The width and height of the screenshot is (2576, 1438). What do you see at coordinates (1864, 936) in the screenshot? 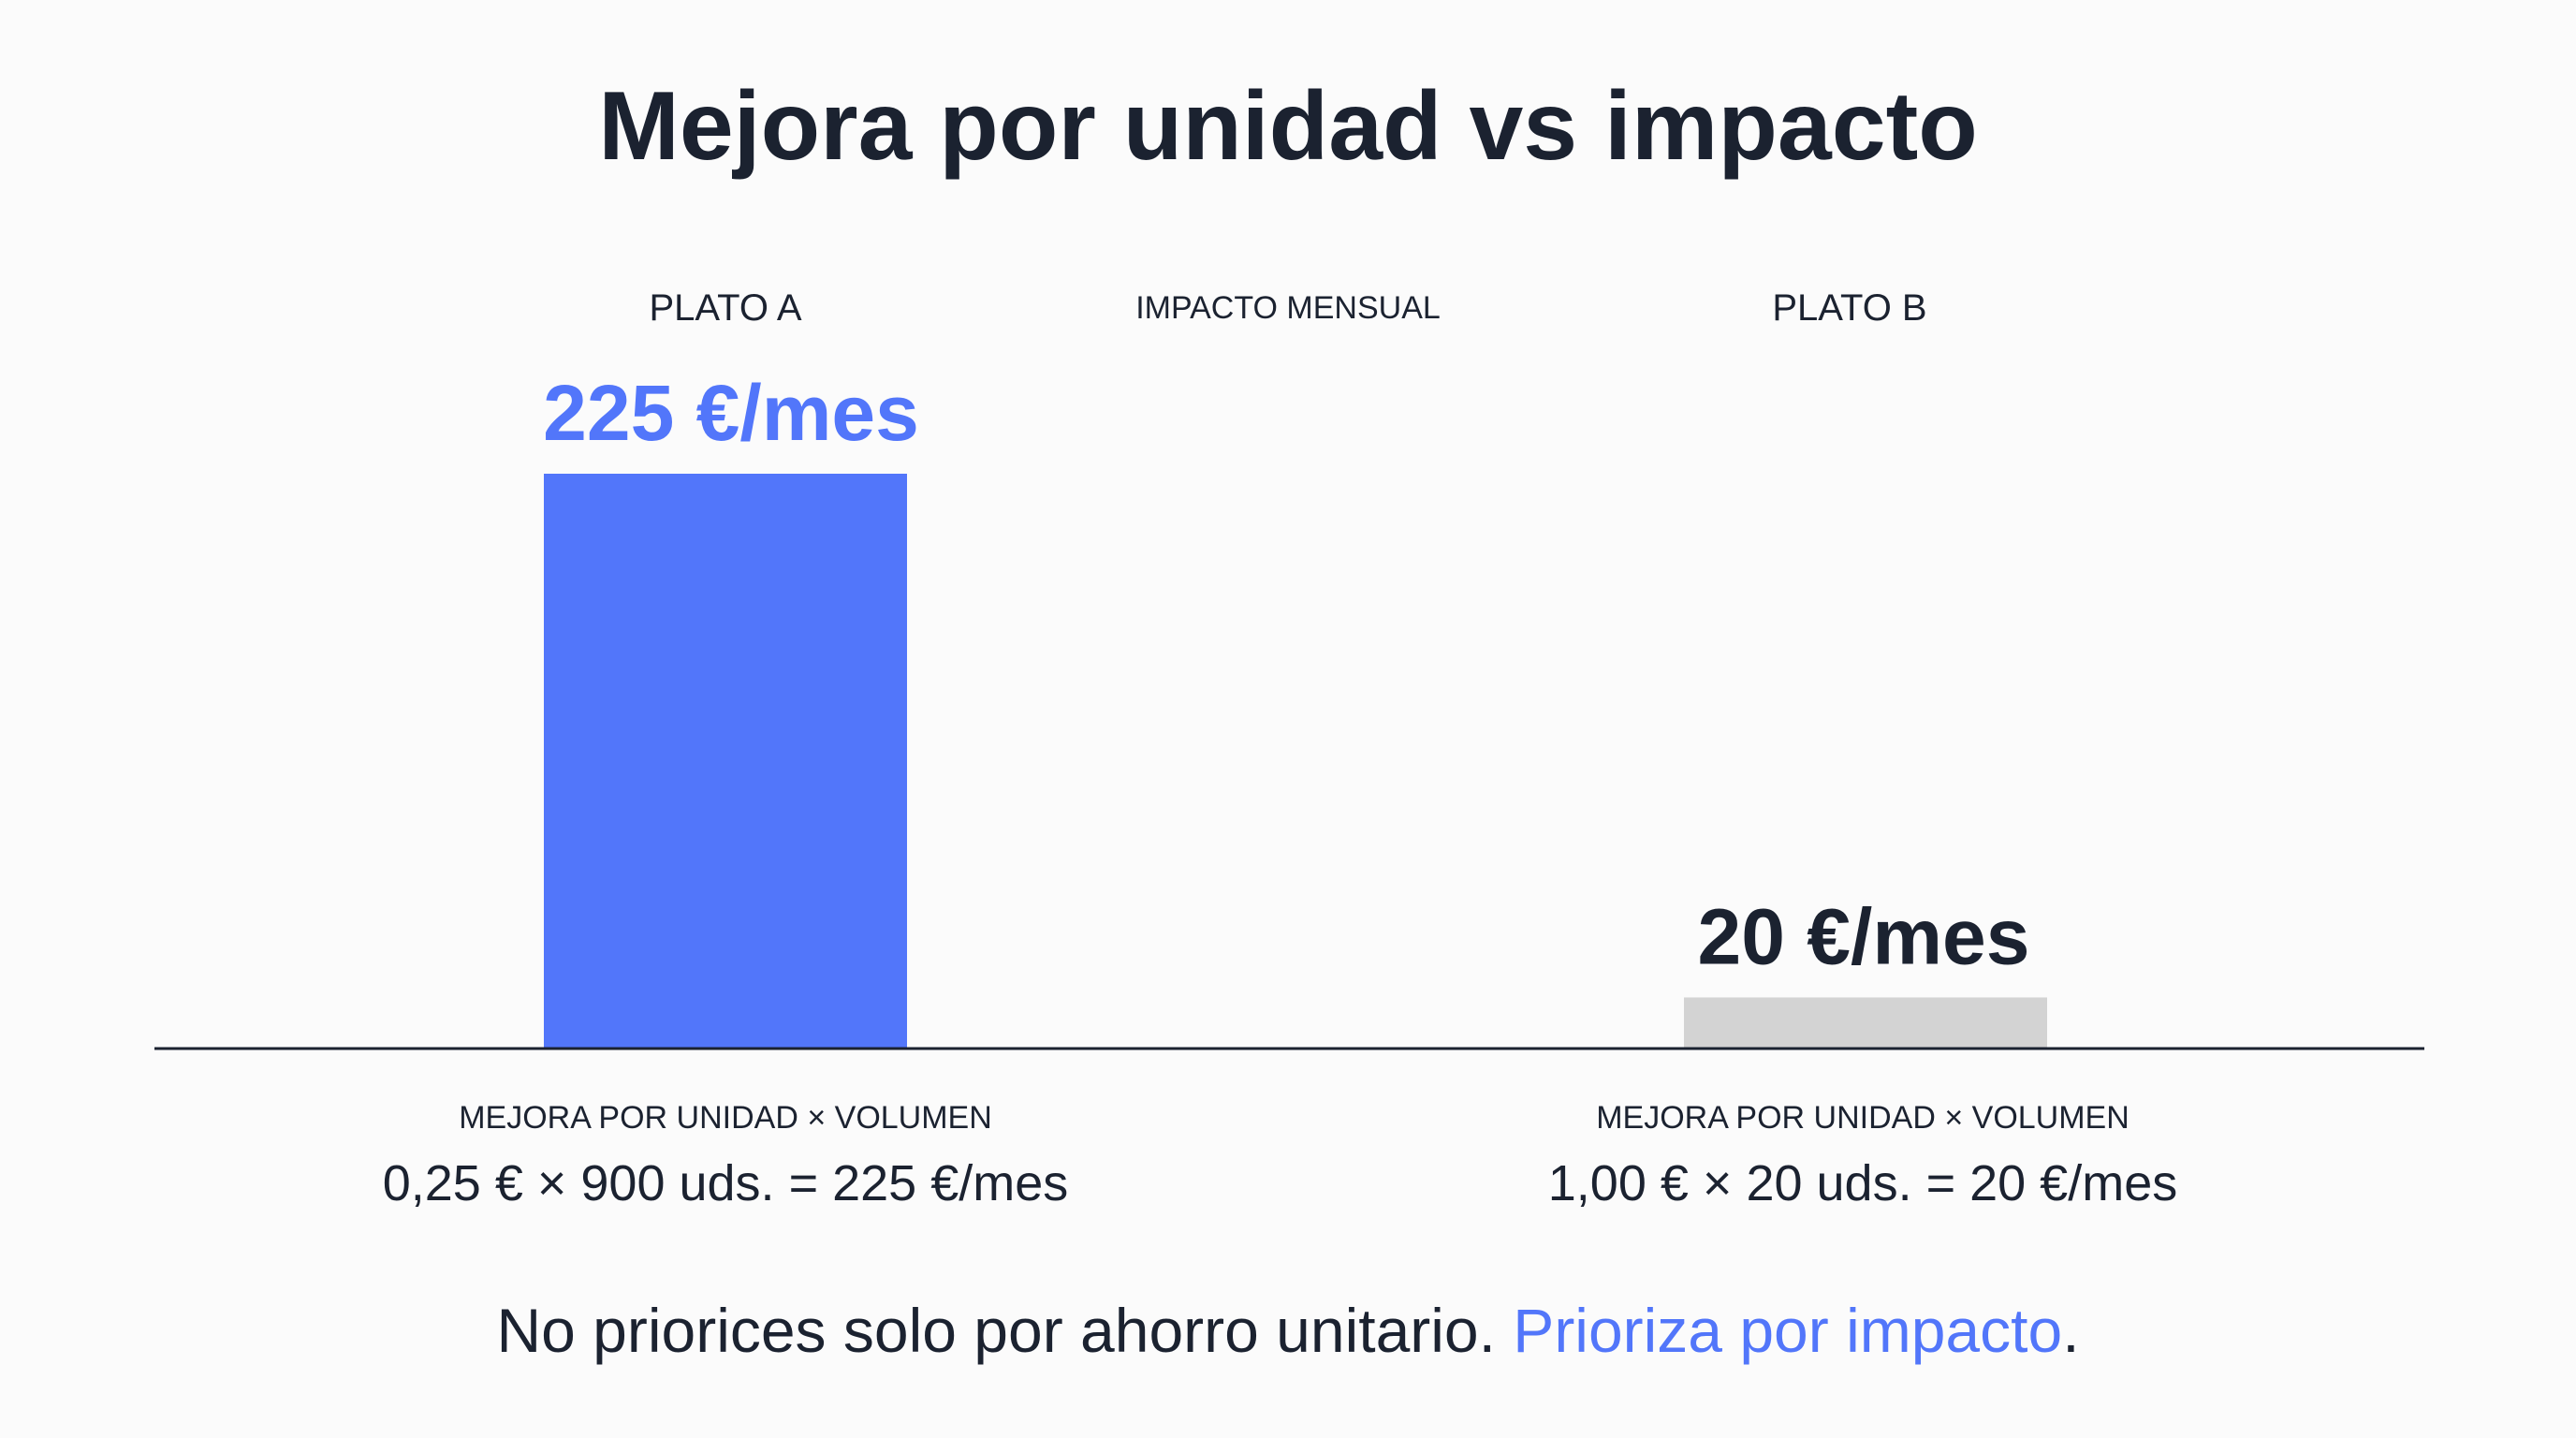
I see `value-label-plato-b: 20 €/mes` at bounding box center [1864, 936].